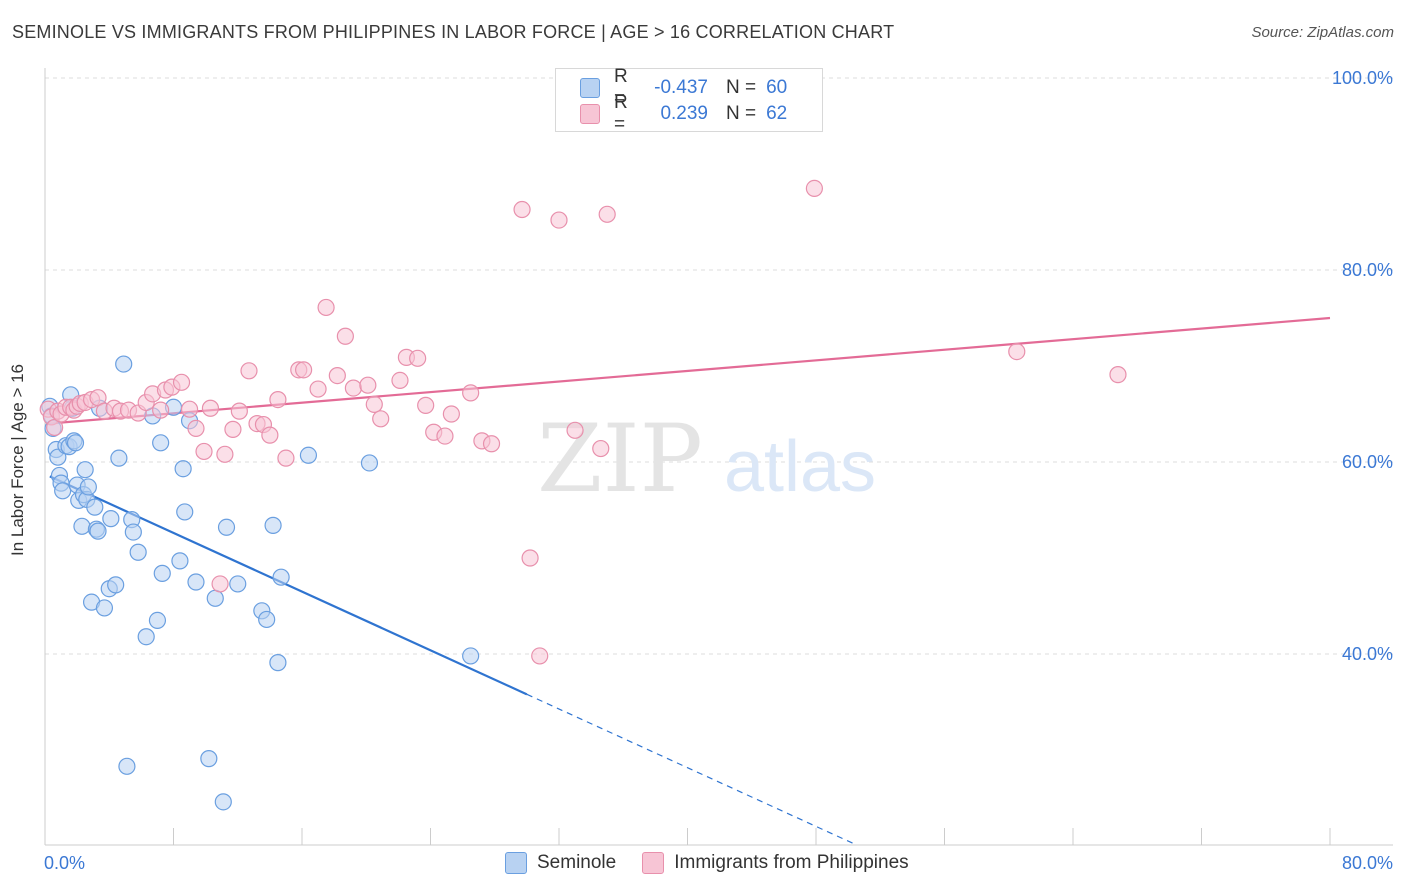 This screenshot has width=1406, height=892. Describe the element at coordinates (1367, 270) in the screenshot. I see `y-tick-label: 80.0%` at that location.